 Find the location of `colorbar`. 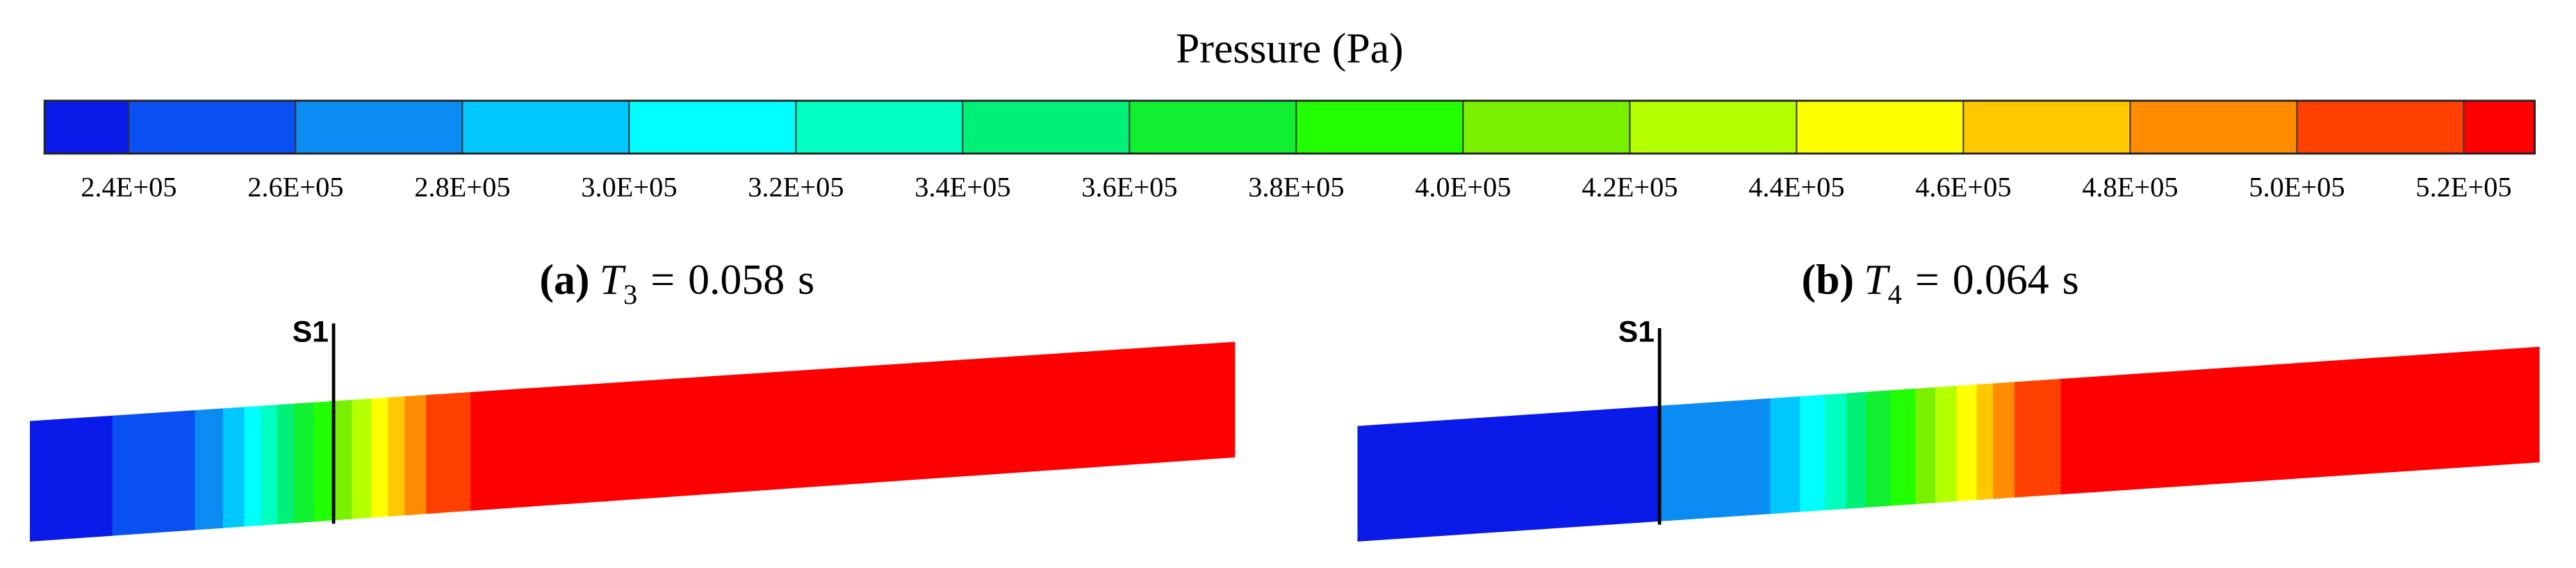

colorbar is located at coordinates (1289, 127).